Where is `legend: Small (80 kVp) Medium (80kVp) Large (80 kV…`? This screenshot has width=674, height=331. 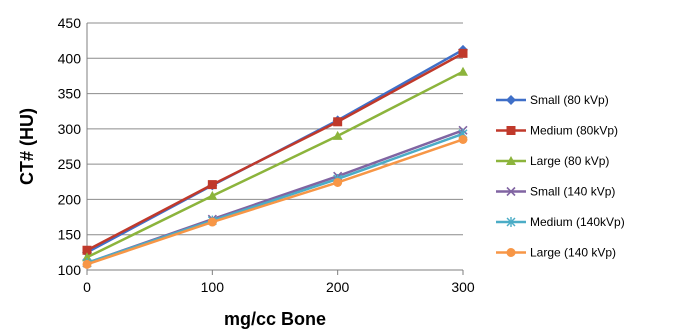 legend: Small (80 kVp) Medium (80kVp) Large (80 kV… is located at coordinates (560, 176).